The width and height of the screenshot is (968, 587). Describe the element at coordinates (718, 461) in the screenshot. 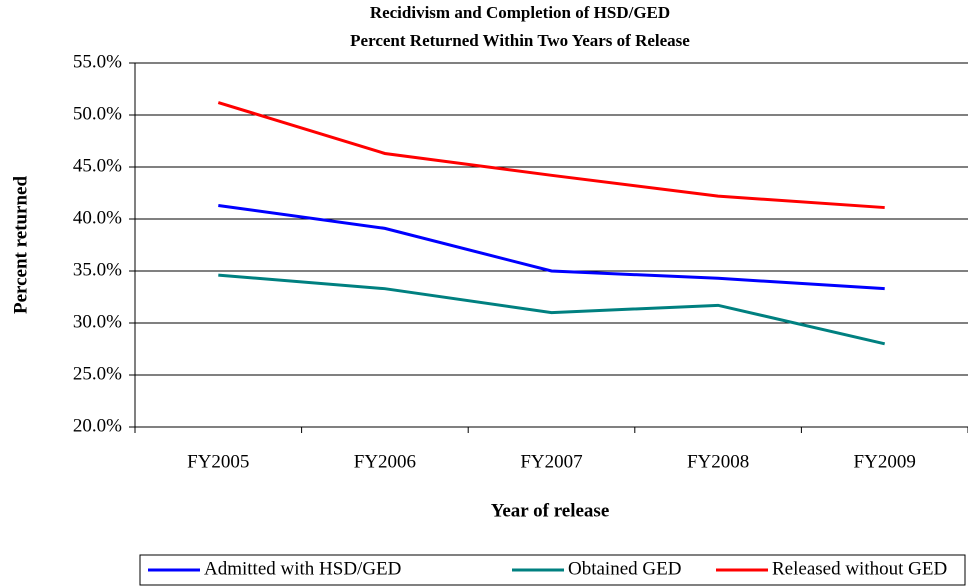

I see `x-tick-label: FY2008` at that location.